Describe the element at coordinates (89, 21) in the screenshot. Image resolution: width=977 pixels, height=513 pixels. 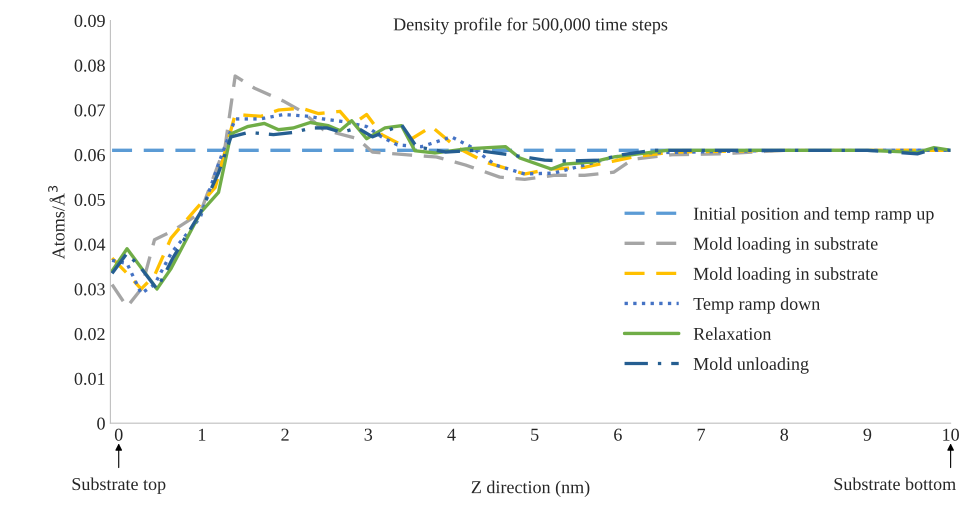
I see `y-tick-label: 0.09` at that location.